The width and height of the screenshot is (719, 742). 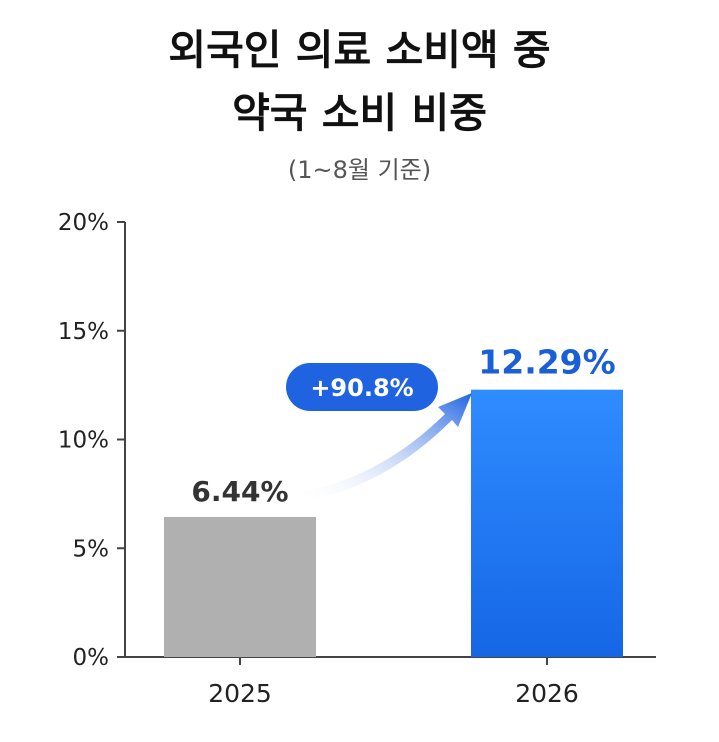 I want to click on y-tick-label: 0%, so click(x=91, y=658).